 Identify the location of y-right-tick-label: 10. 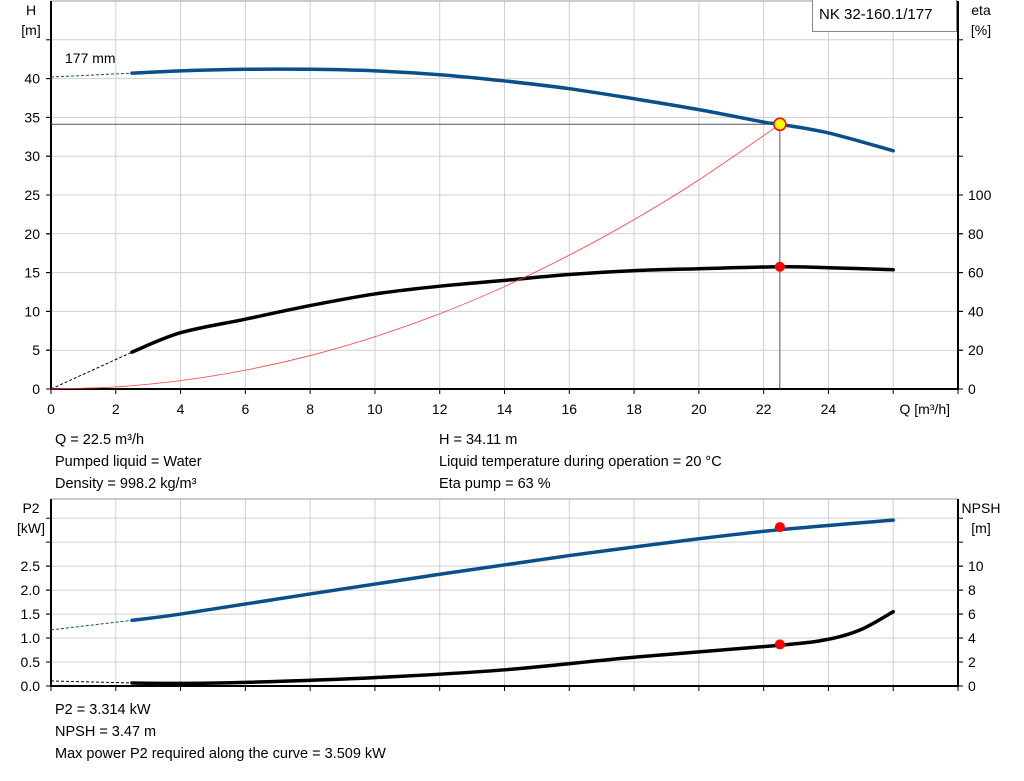
(976, 566).